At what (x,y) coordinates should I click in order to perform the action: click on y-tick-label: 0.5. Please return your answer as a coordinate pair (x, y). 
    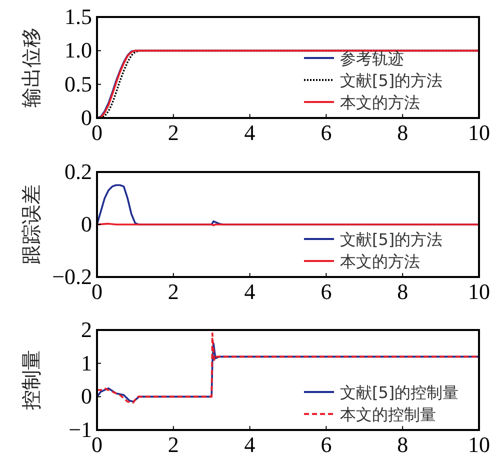
    Looking at the image, I should click on (78, 83).